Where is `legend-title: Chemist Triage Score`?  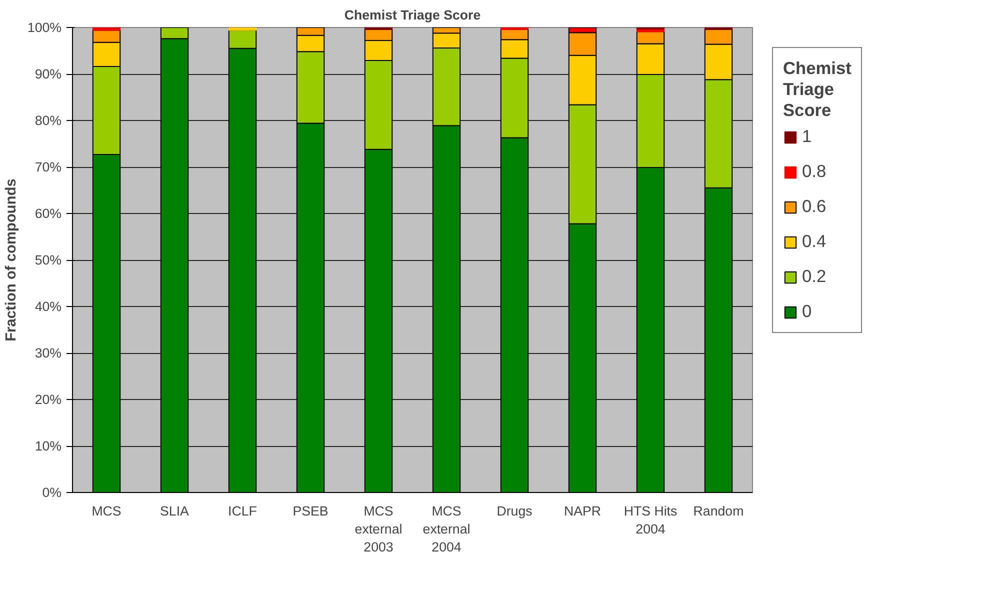 legend-title: Chemist Triage Score is located at coordinates (817, 89).